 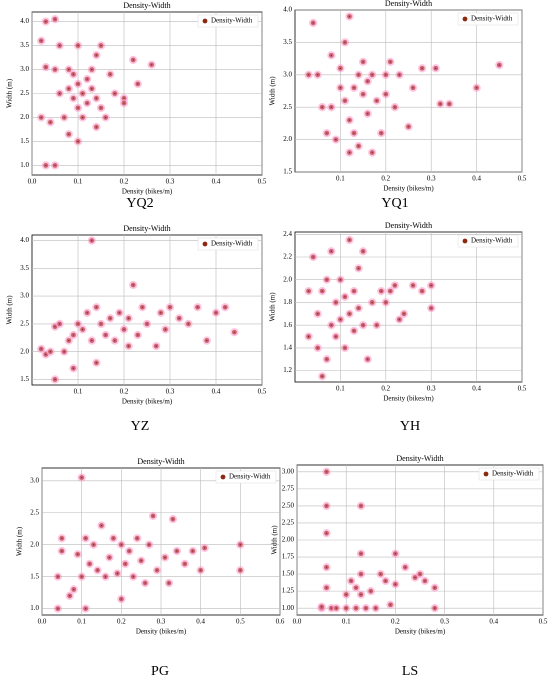 What do you see at coordinates (288, 591) in the screenshot?
I see `y-tick-label: 1.25` at bounding box center [288, 591].